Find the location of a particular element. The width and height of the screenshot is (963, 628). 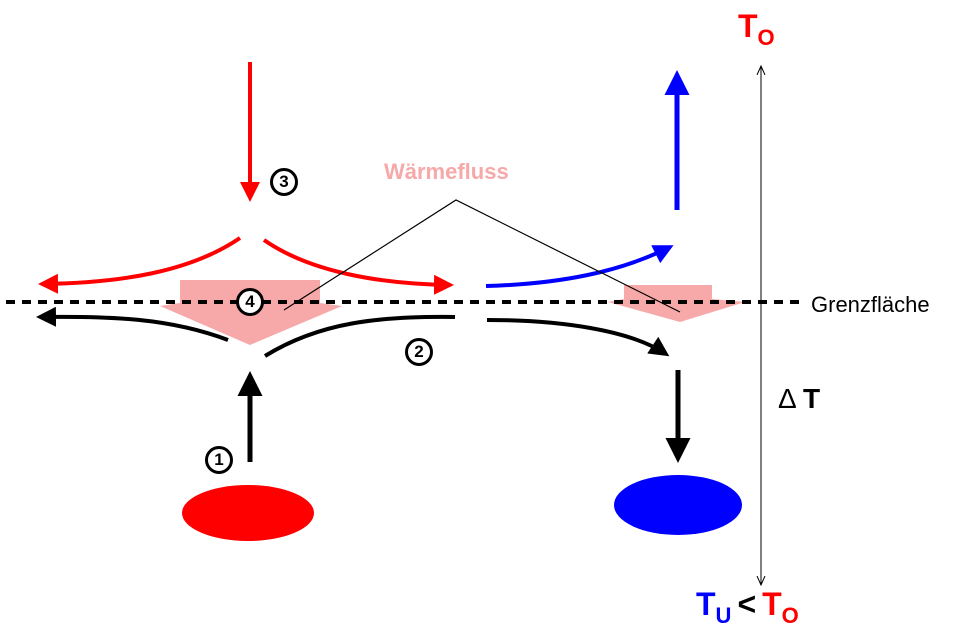

bottom-temperature: TU is located at coordinates (714, 607).